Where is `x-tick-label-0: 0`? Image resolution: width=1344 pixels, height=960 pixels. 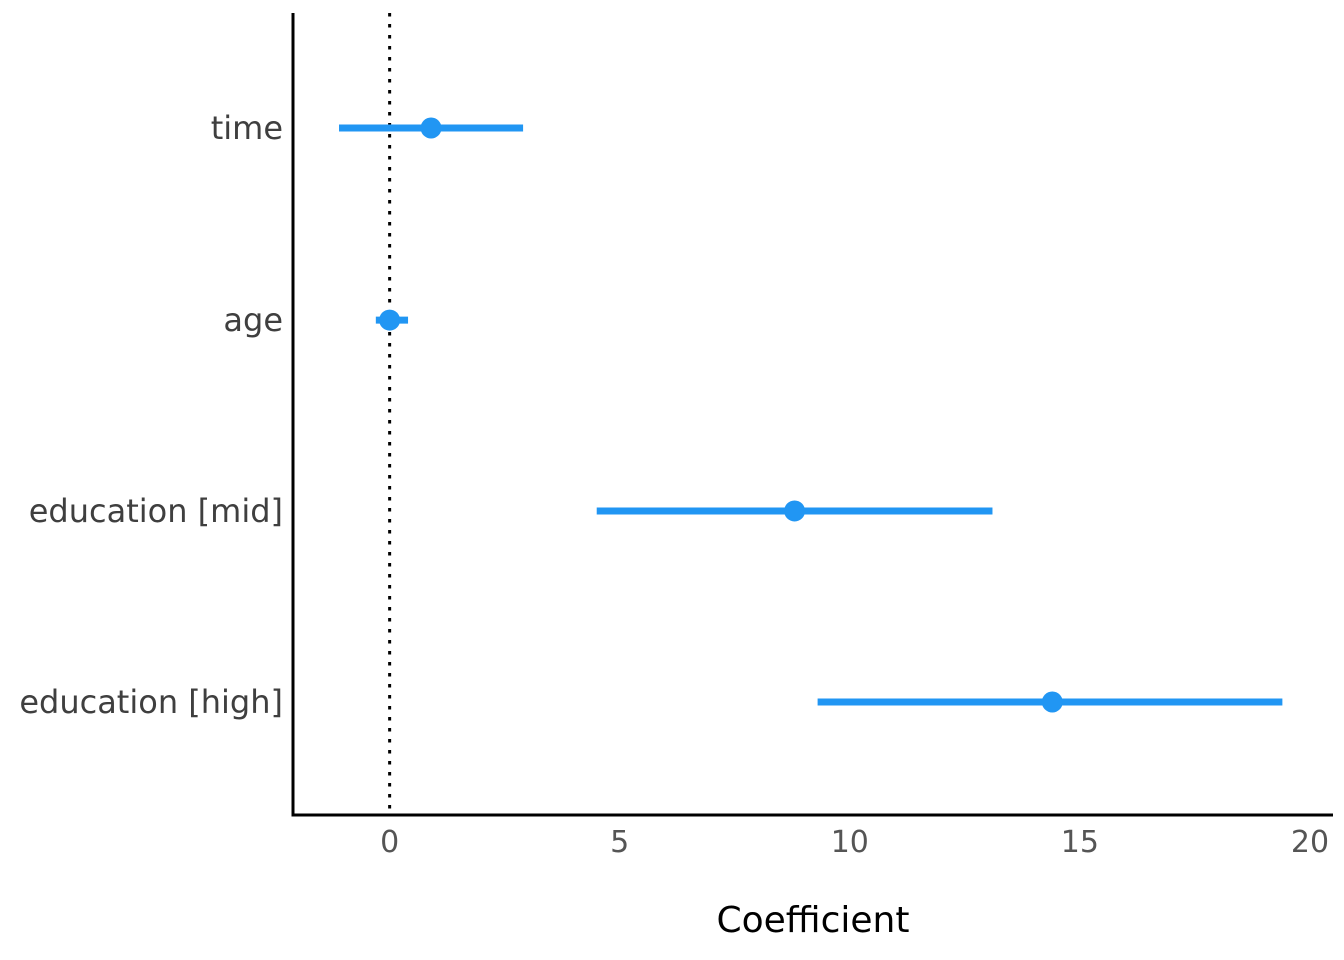
x-tick-label-0: 0 is located at coordinates (389, 842).